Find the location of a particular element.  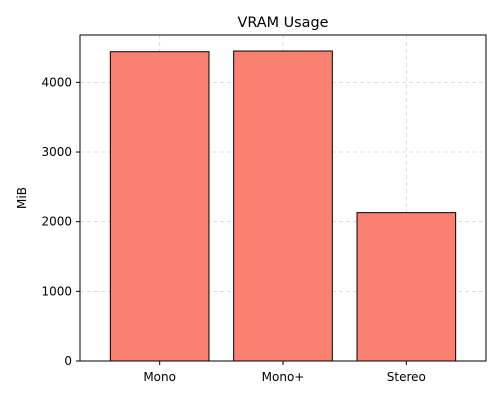

y-tick-label: 3000 is located at coordinates (56, 152).